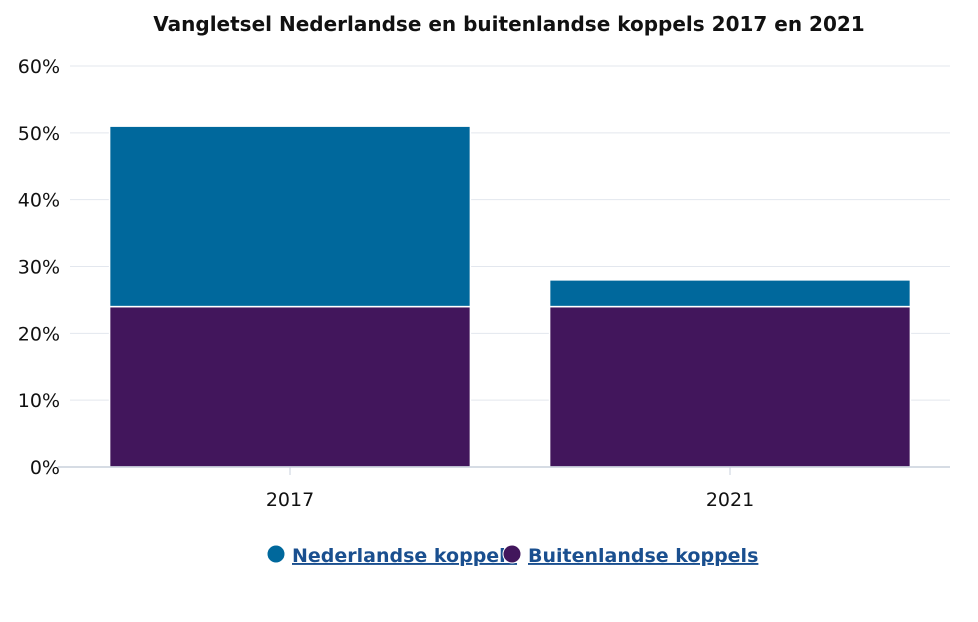 This screenshot has width=978, height=622. Describe the element at coordinates (290, 386) in the screenshot. I see `bar-buitenlandse-koppels-2017` at that location.